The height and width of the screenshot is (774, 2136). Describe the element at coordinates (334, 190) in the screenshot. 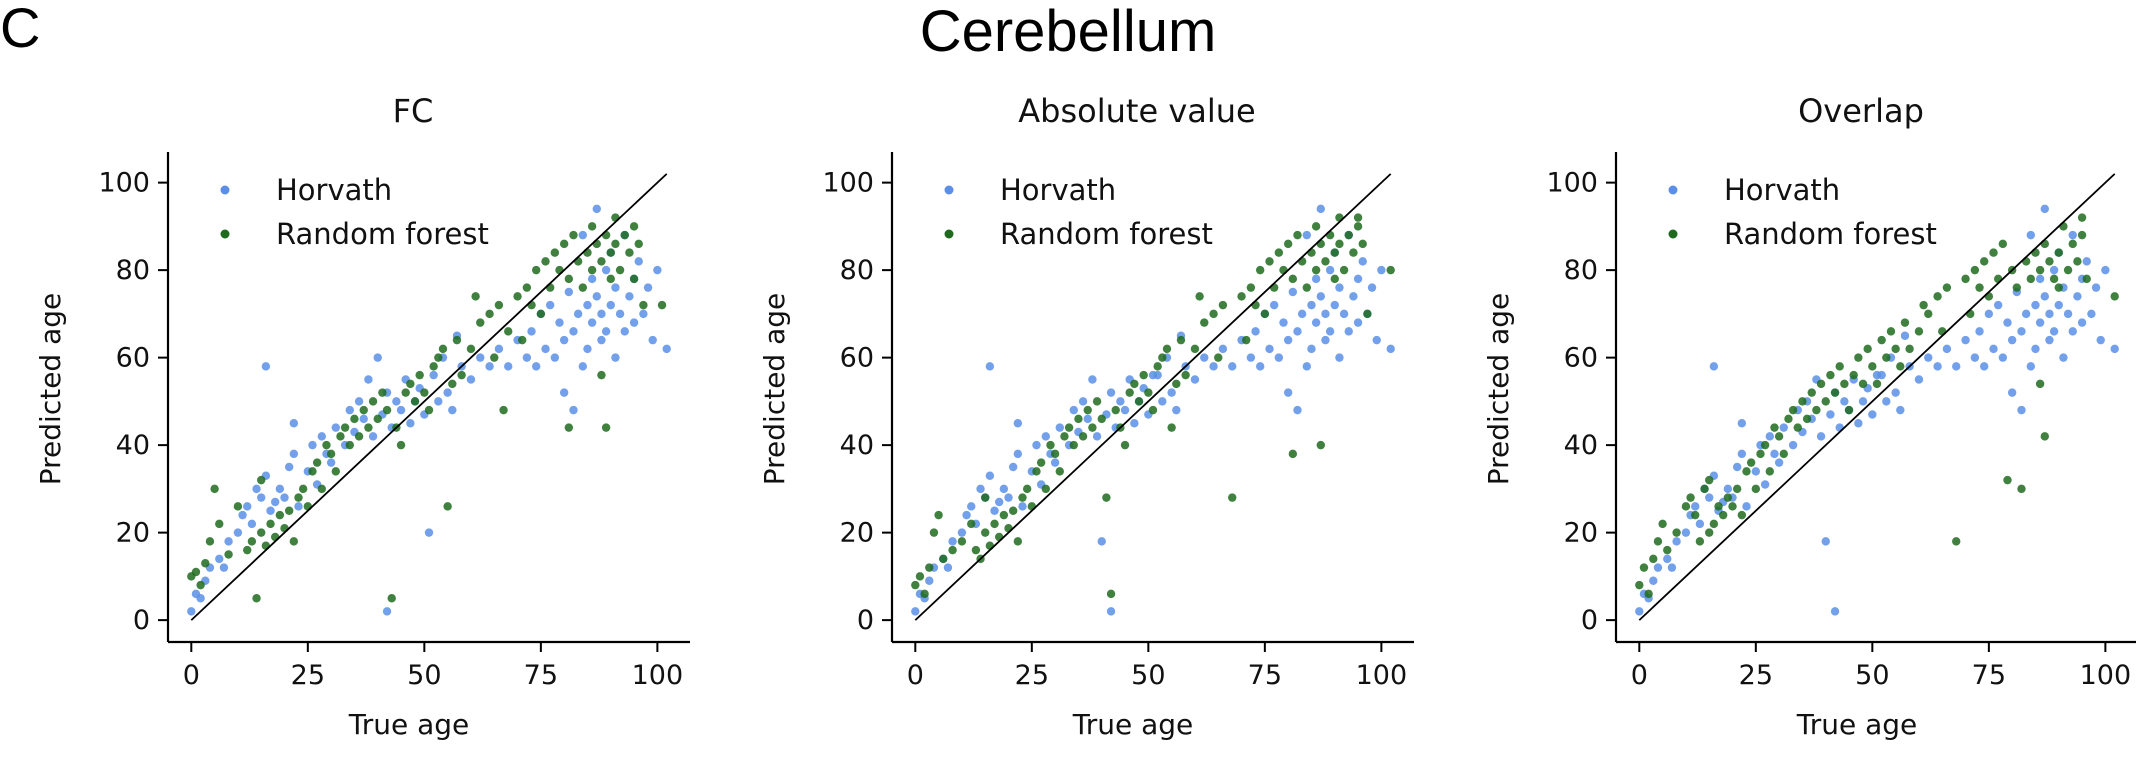

I see `legend-label: Horvath` at that location.